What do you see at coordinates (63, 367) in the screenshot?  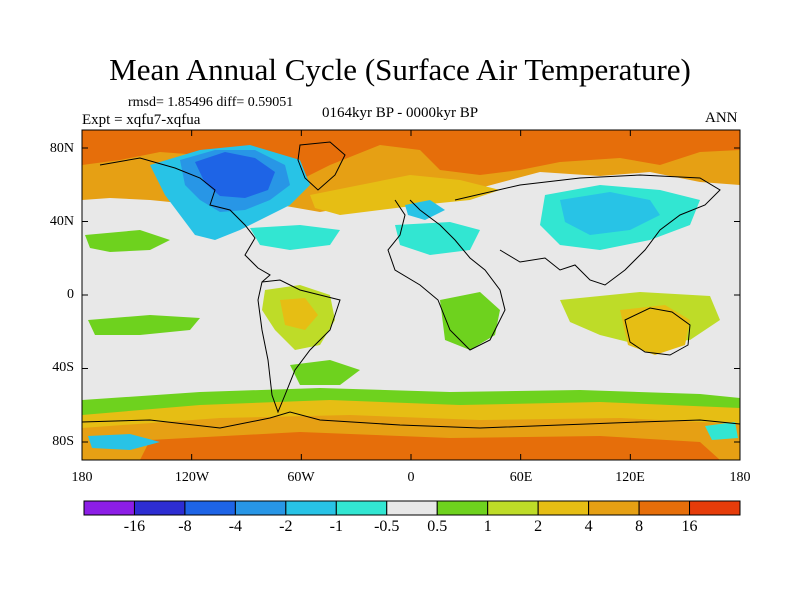 I see `y-label-40s: 40S` at bounding box center [63, 367].